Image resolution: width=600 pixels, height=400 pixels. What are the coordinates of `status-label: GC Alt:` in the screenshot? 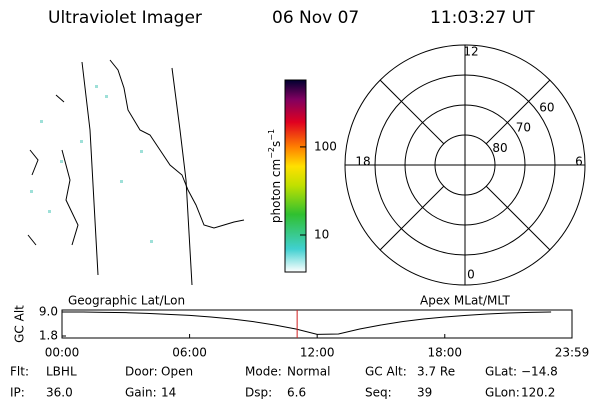 It's located at (386, 372).